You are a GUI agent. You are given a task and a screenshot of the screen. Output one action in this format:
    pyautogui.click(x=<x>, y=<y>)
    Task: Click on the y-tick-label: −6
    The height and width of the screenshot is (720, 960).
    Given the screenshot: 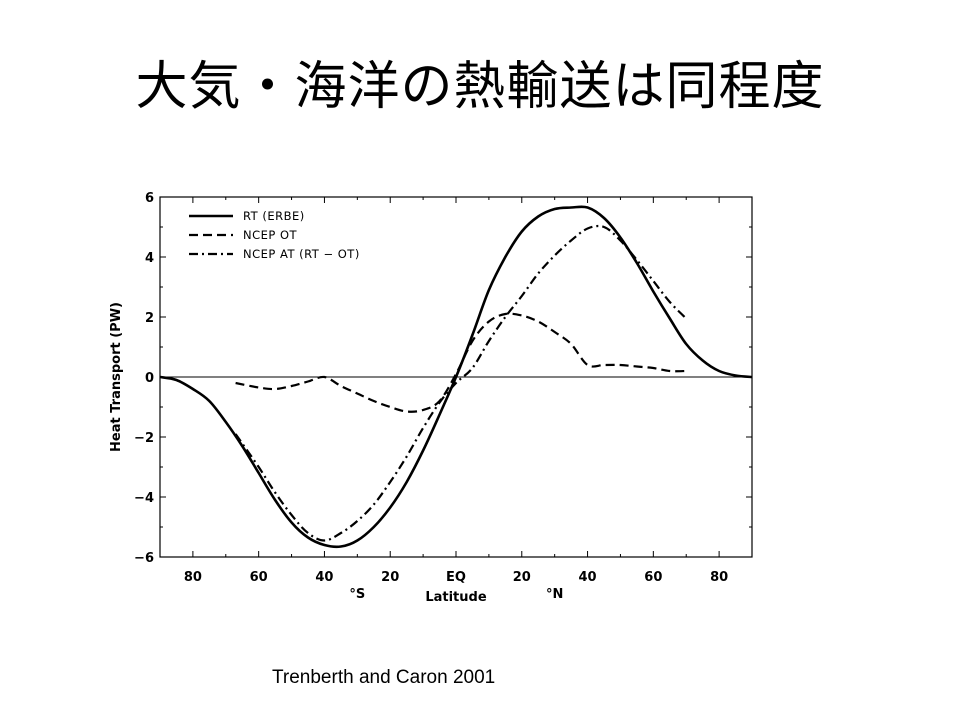 What is the action you would take?
    pyautogui.click(x=144, y=558)
    